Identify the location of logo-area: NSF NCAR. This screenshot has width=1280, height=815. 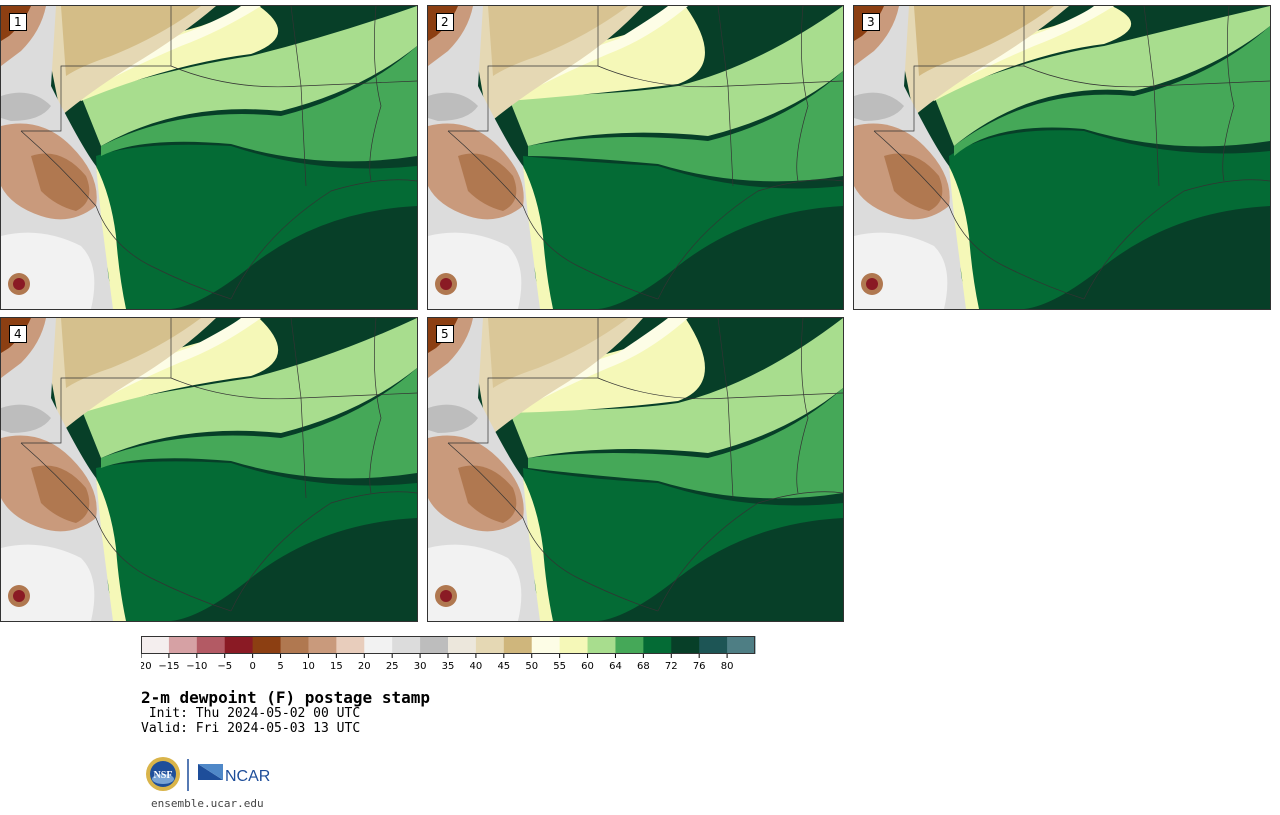
(210, 778).